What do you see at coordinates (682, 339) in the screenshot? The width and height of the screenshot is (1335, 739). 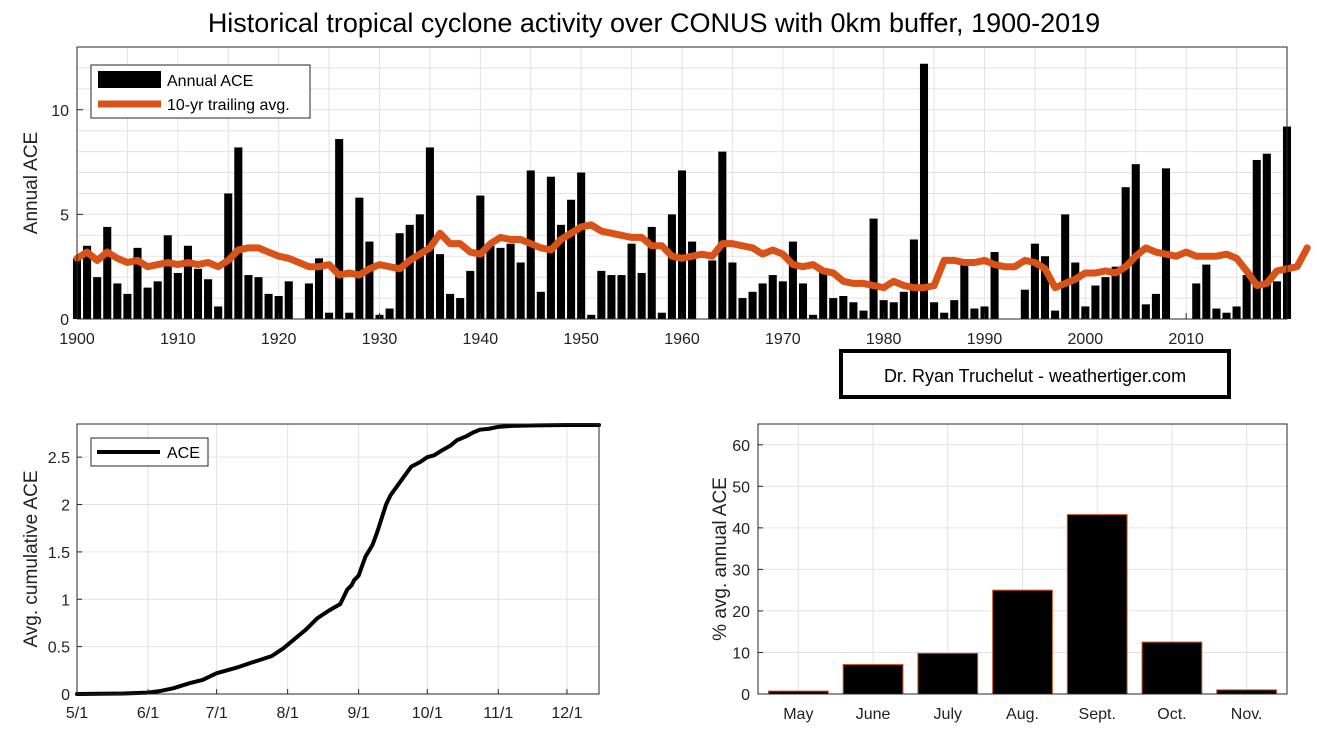 I see `x-tick-label: 1960` at bounding box center [682, 339].